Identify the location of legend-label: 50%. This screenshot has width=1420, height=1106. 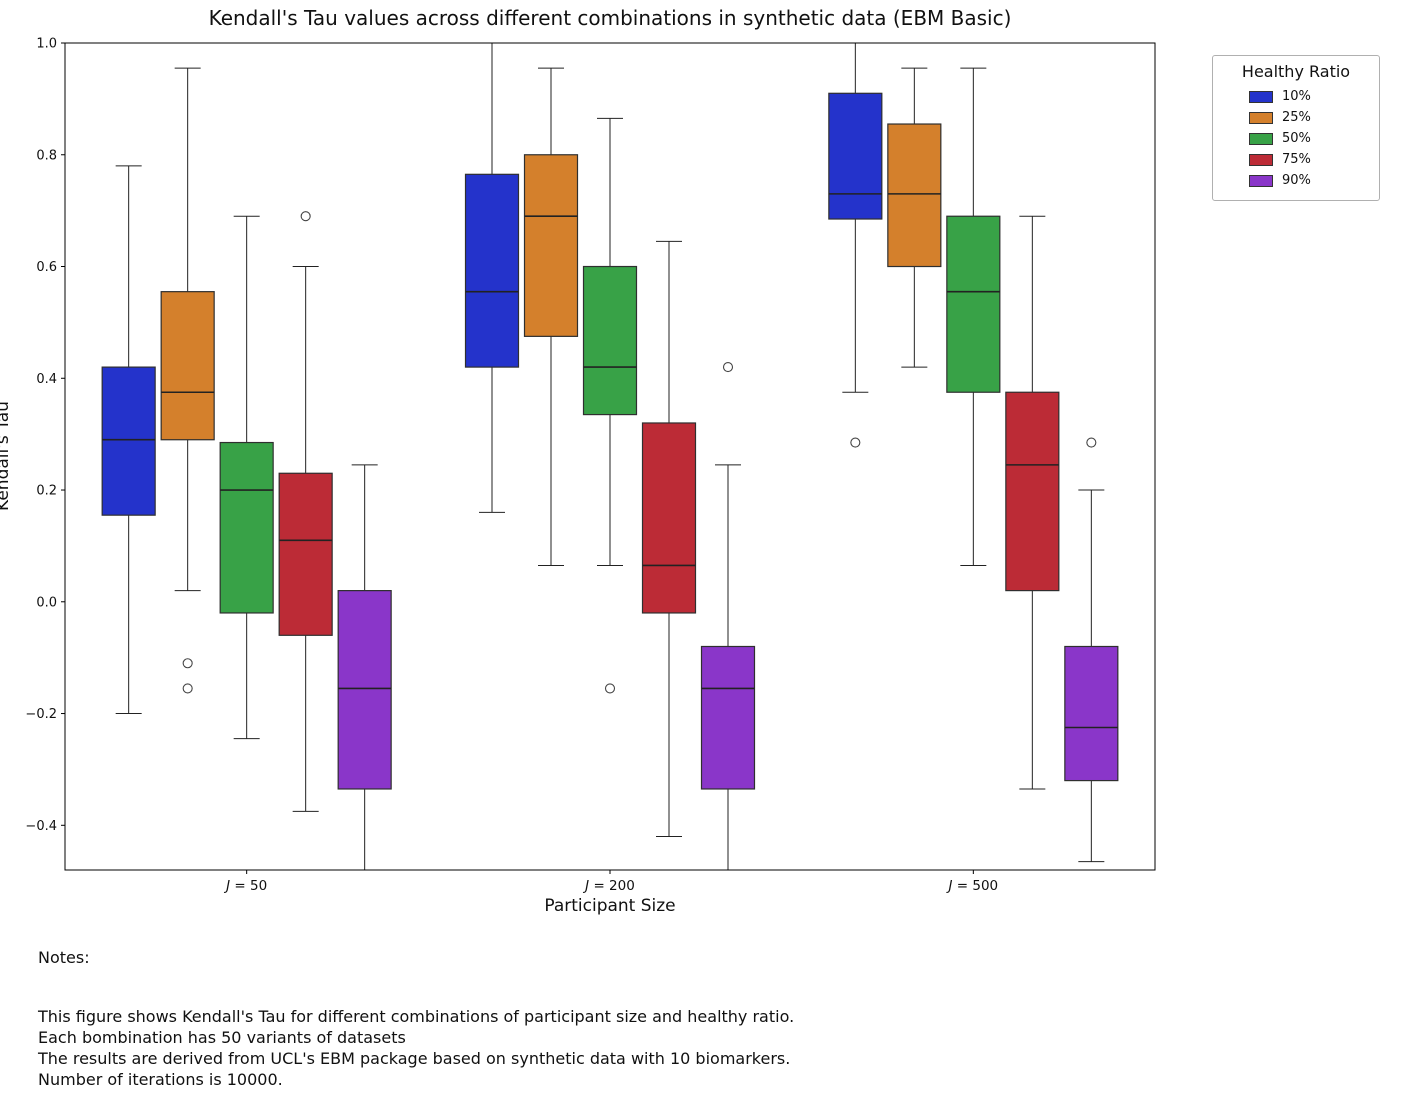
(1296, 138).